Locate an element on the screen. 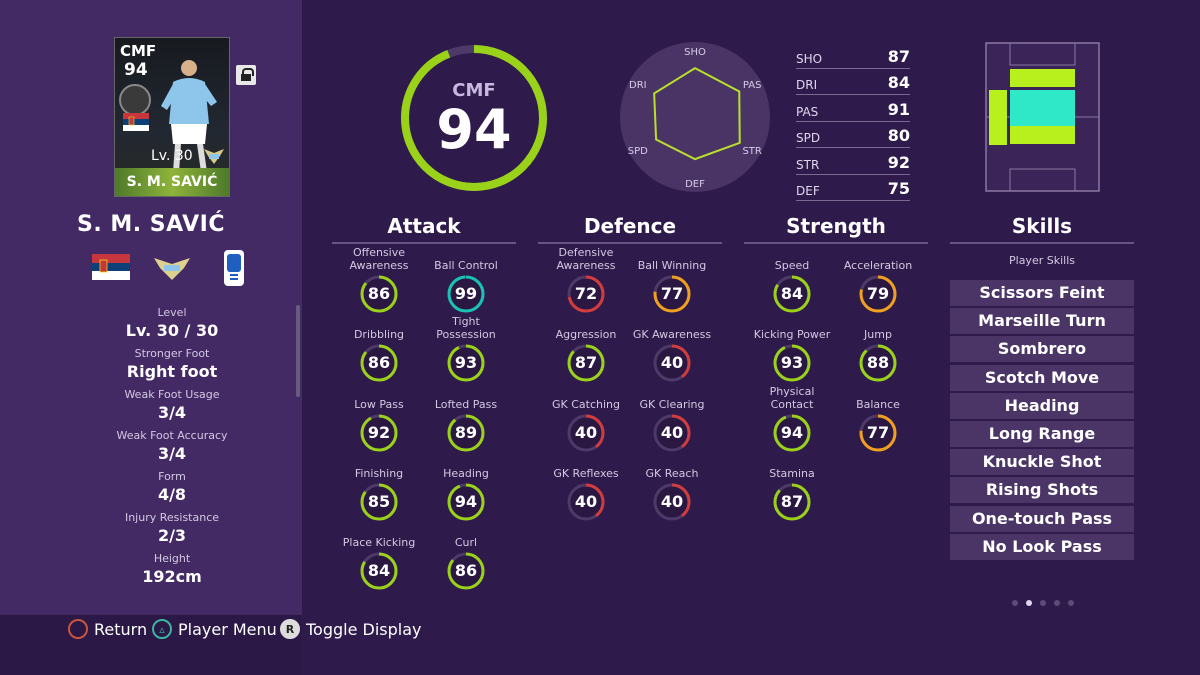 This screenshot has width=1200, height=675. stat-label: Kicking Power is located at coordinates (792, 334).